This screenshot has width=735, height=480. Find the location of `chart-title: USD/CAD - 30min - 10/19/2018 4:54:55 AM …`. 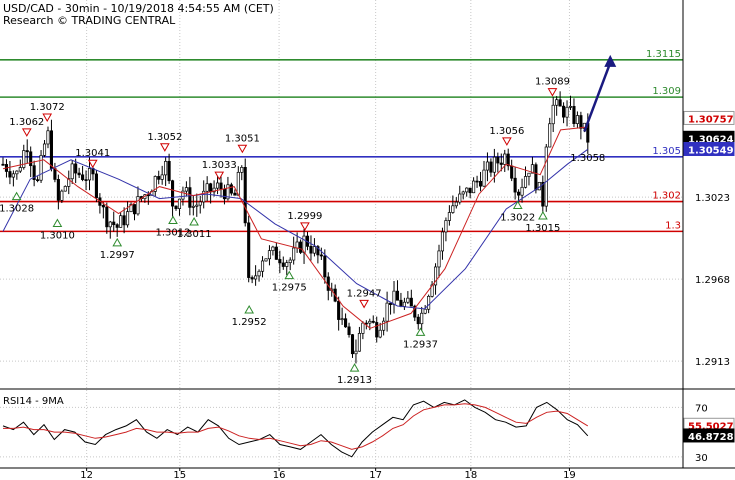

chart-title: USD/CAD - 30min - 10/19/2018 4:54:55 AM … is located at coordinates (138, 8).